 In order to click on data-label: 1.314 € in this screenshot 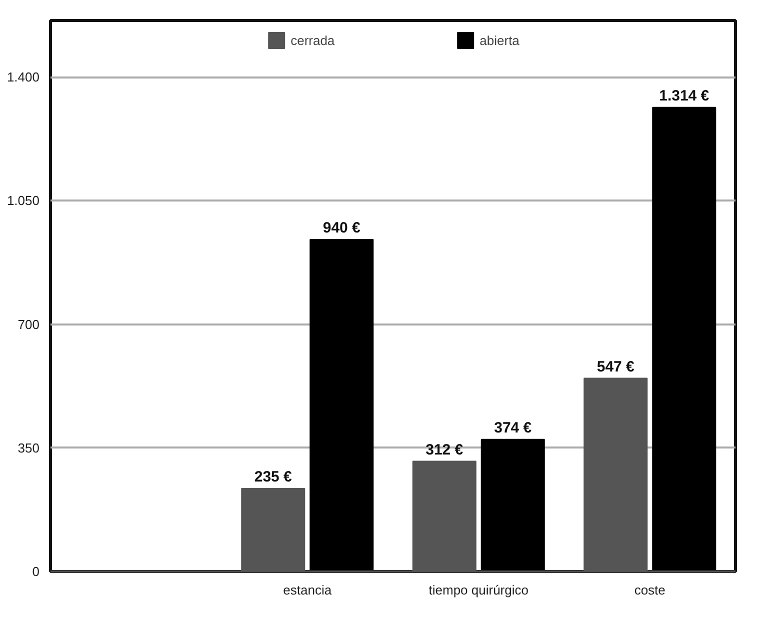, I will do `click(684, 95)`.